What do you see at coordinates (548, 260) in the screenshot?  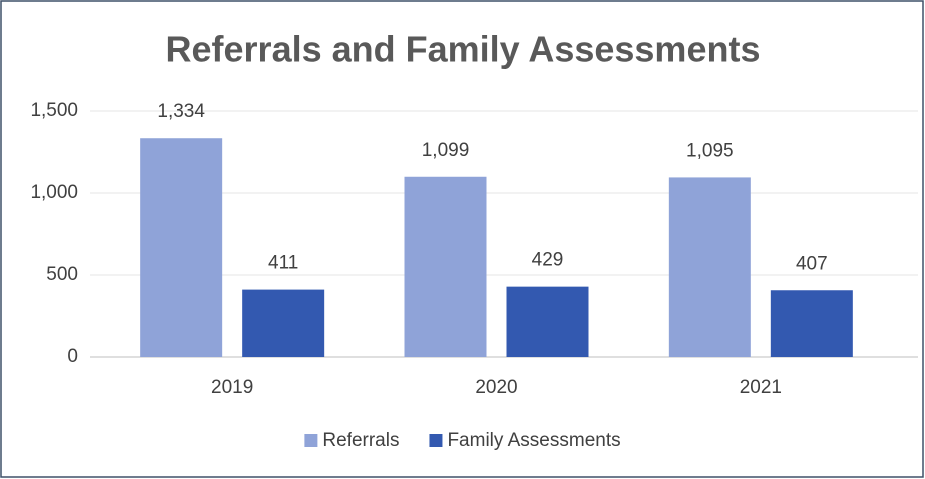 I see `value-label: 429` at bounding box center [548, 260].